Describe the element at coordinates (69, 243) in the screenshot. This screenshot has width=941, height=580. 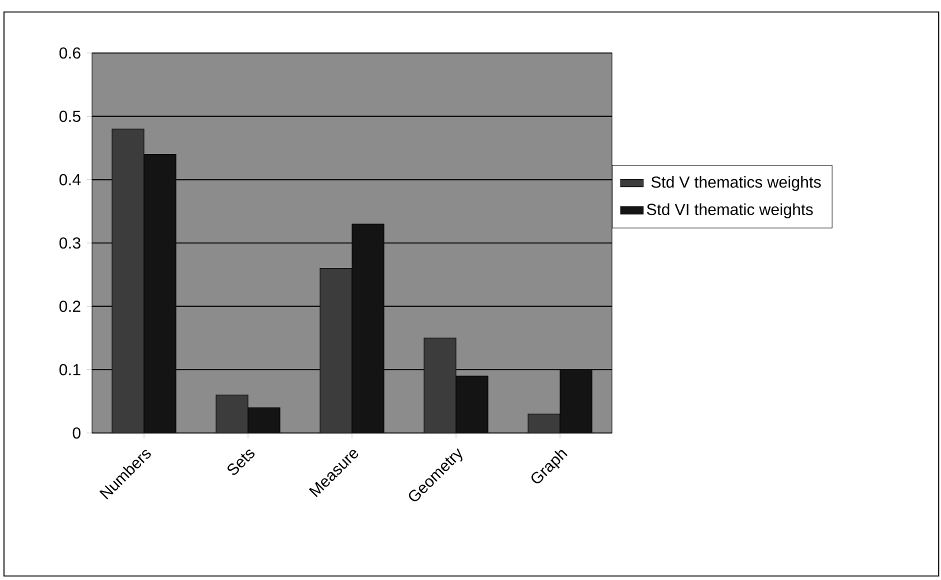
I see `y-tick-label: 0.3` at that location.